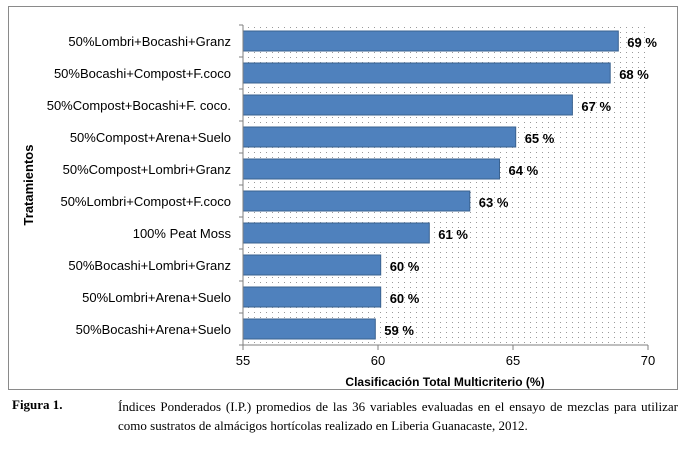 Image resolution: width=688 pixels, height=453 pixels. I want to click on y-axis-label: Tratamientos, so click(28, 185).